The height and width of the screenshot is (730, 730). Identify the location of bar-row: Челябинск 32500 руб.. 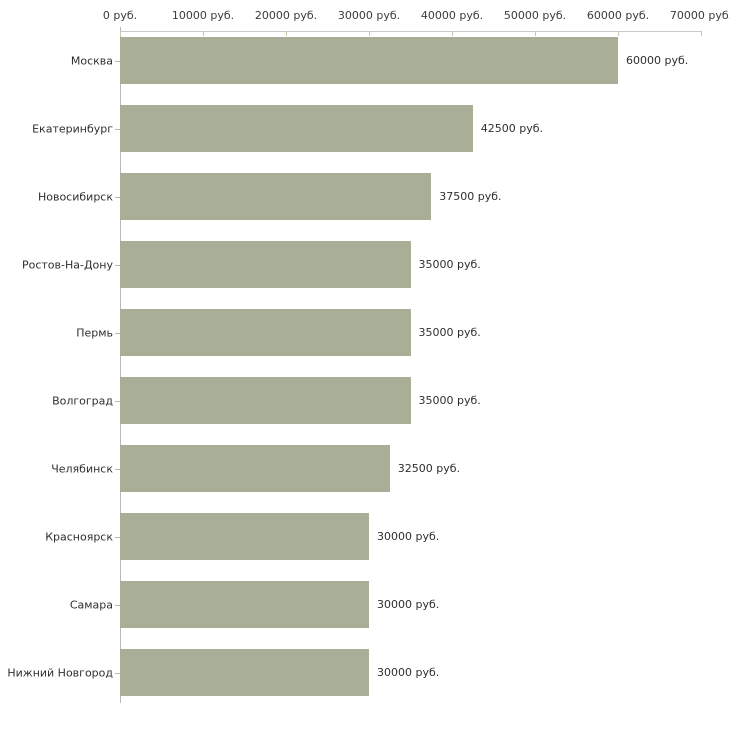
(390, 468).